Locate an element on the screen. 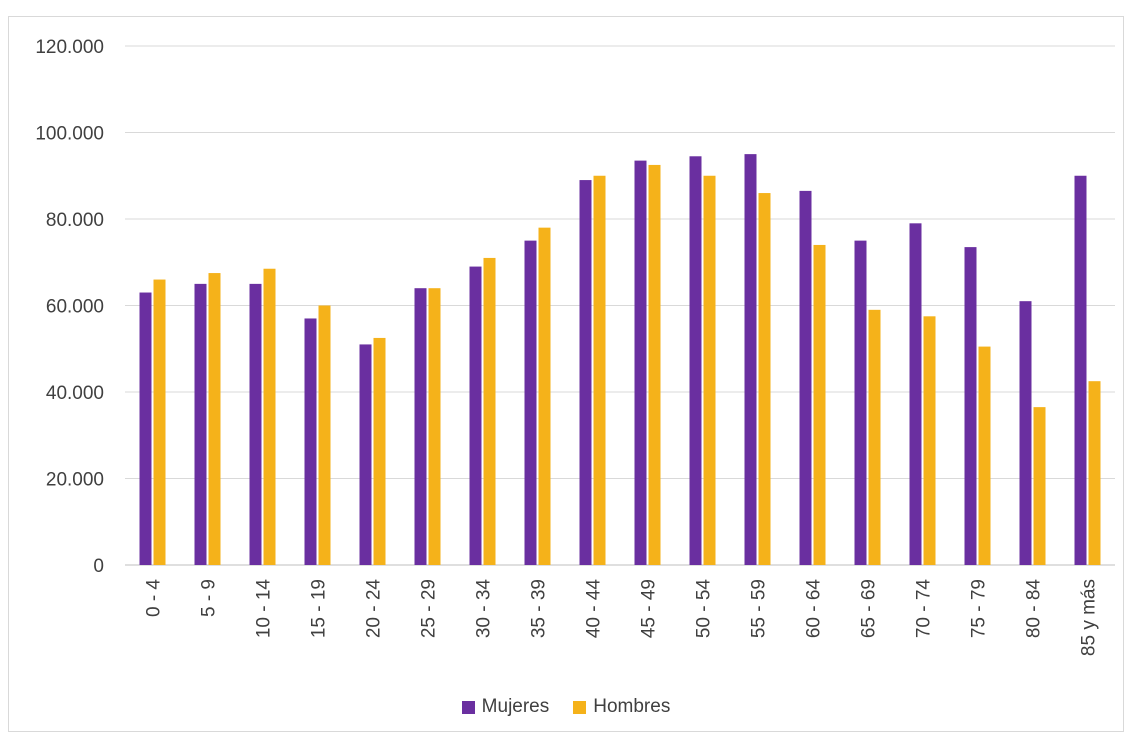  x-tick-label: 0 - 4 is located at coordinates (154, 598).